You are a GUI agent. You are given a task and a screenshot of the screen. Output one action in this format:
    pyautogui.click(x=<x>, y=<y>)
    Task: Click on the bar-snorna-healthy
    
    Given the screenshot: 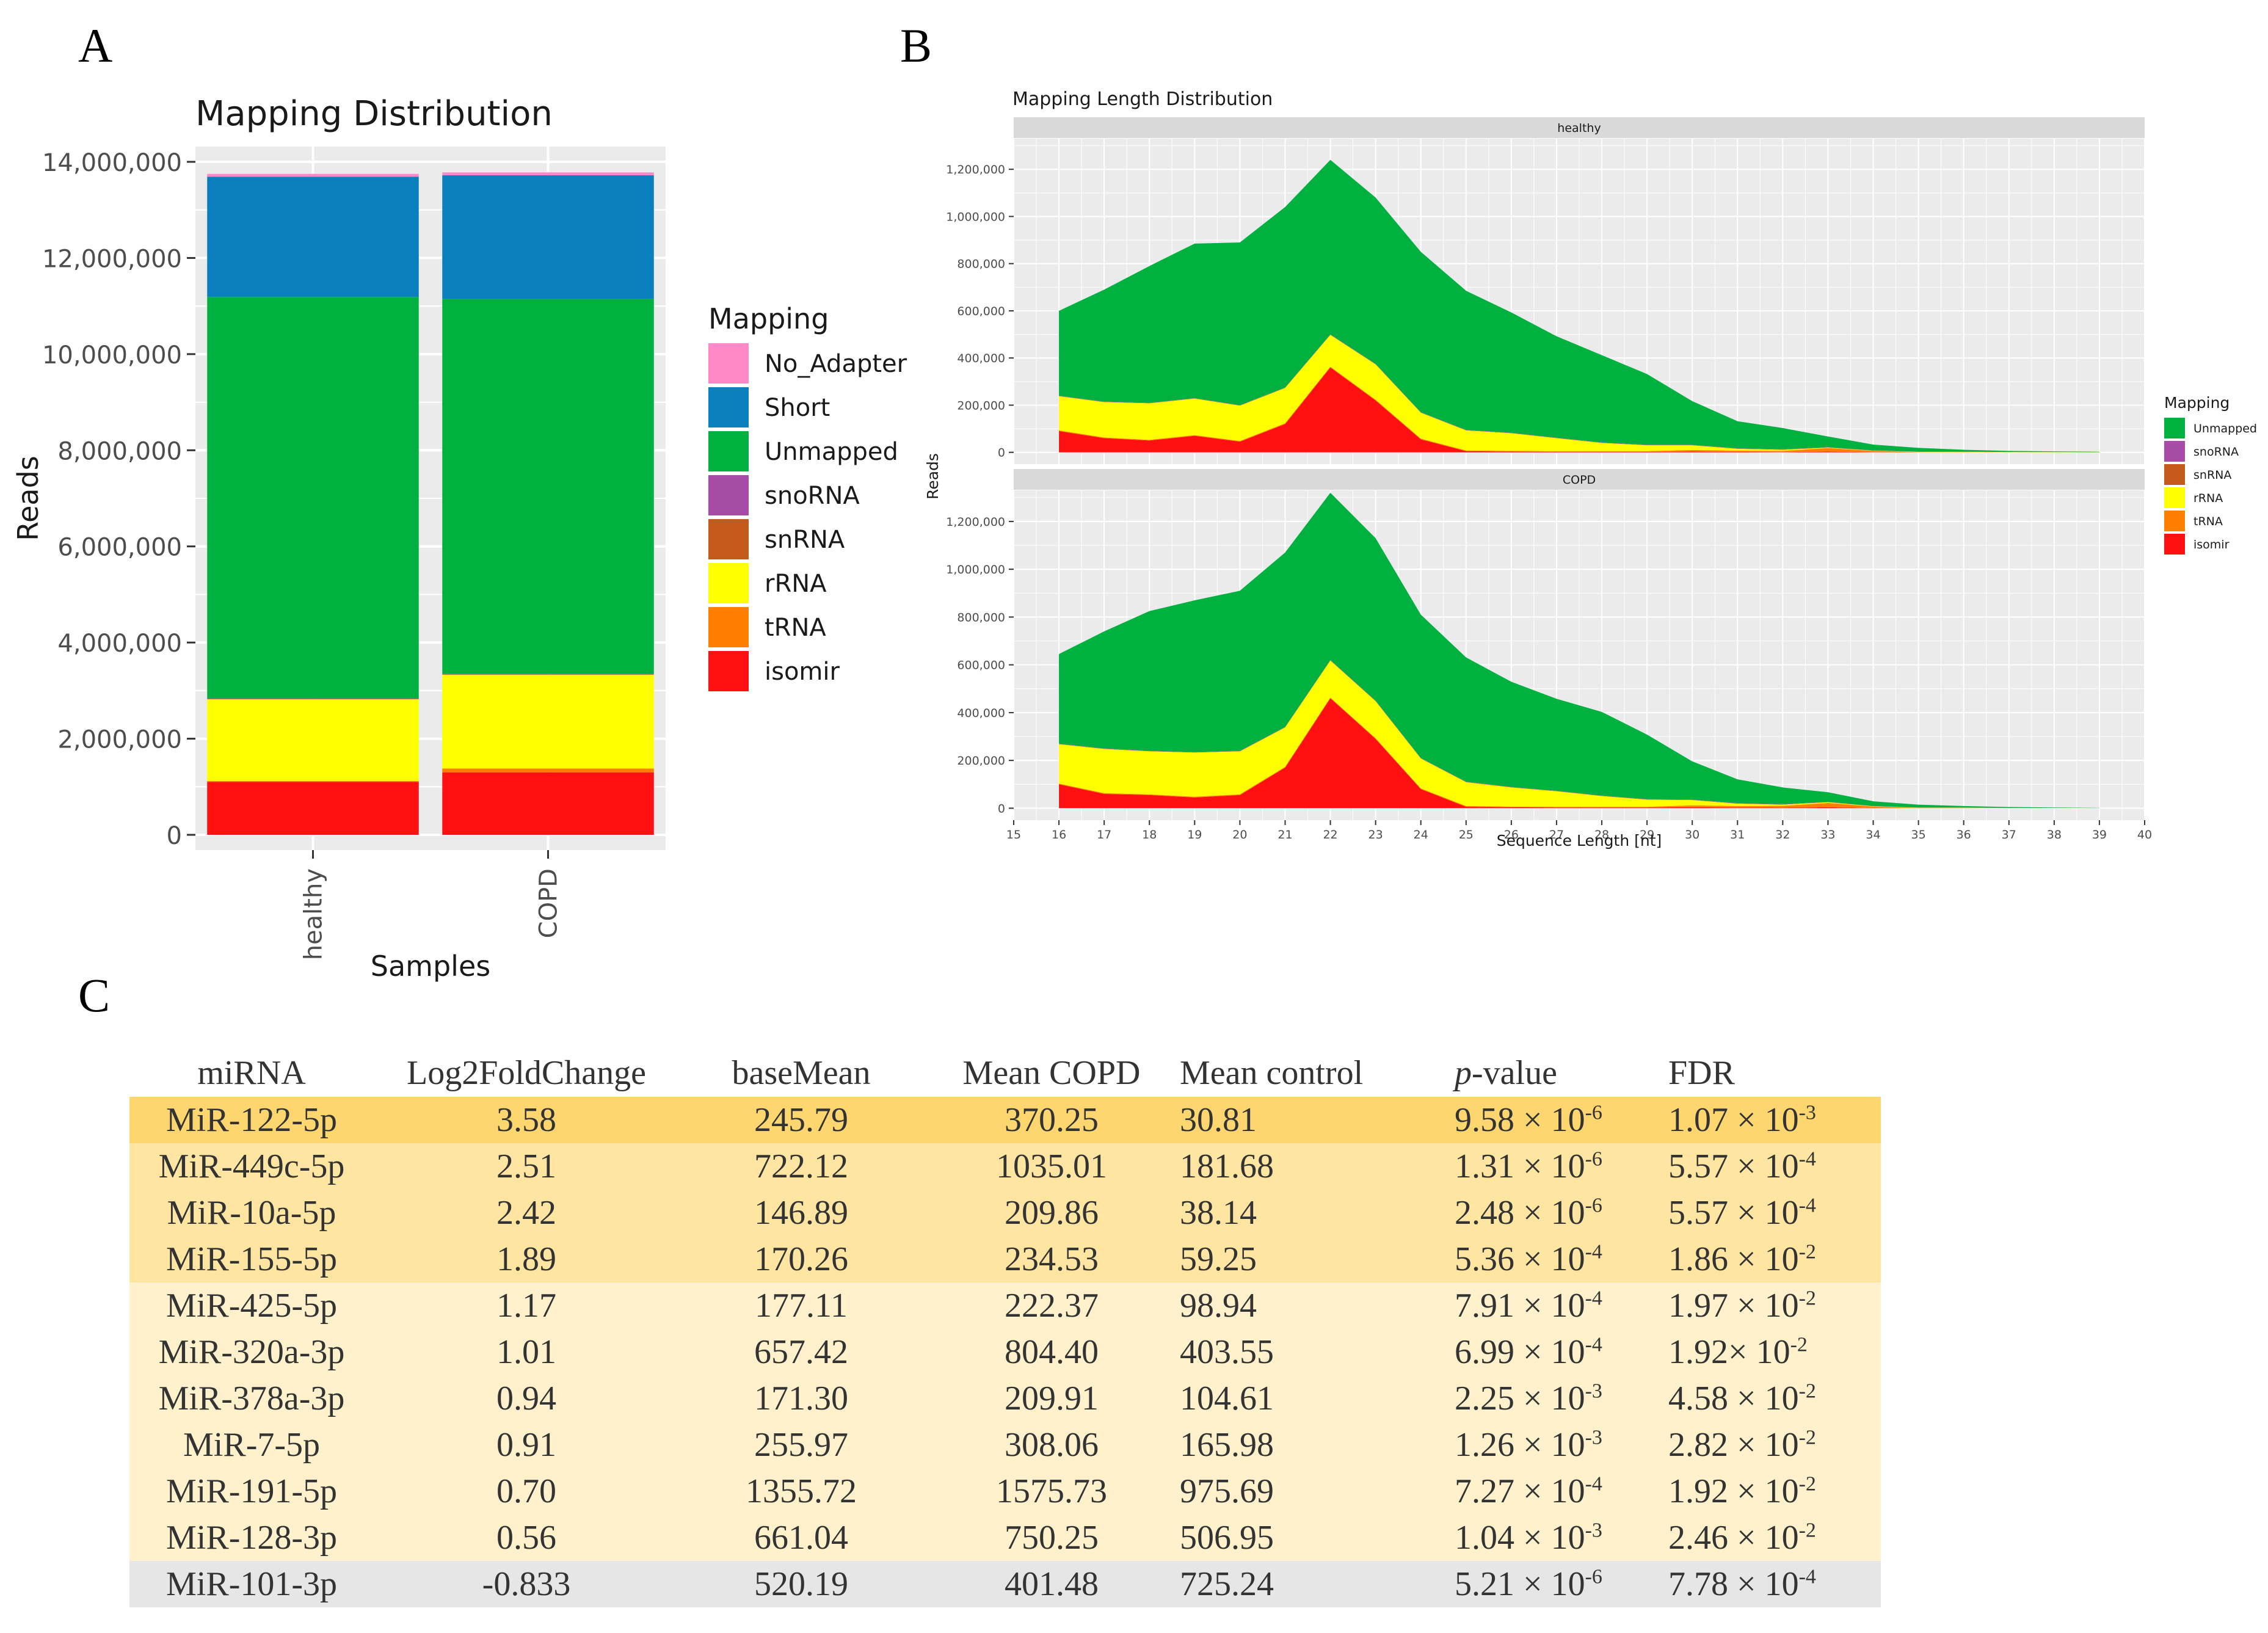 What is the action you would take?
    pyautogui.click(x=313, y=698)
    